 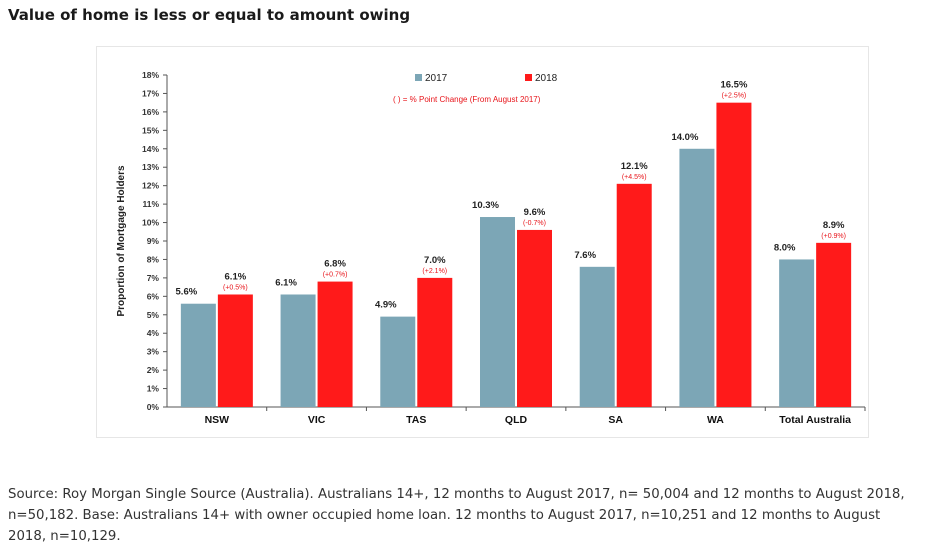 What do you see at coordinates (153, 407) in the screenshot?
I see `y-tick-label: 0%` at bounding box center [153, 407].